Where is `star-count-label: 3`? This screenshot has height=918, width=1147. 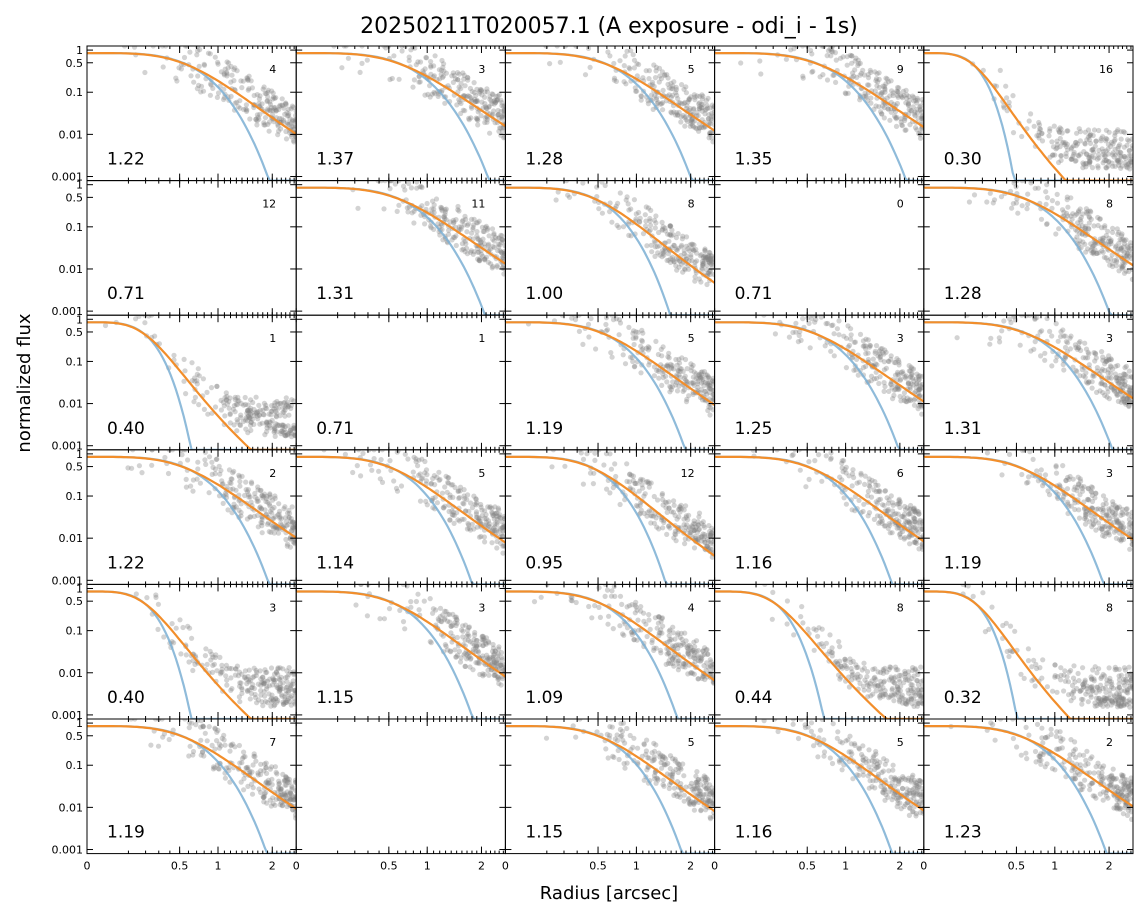 star-count-label: 3 is located at coordinates (481, 69).